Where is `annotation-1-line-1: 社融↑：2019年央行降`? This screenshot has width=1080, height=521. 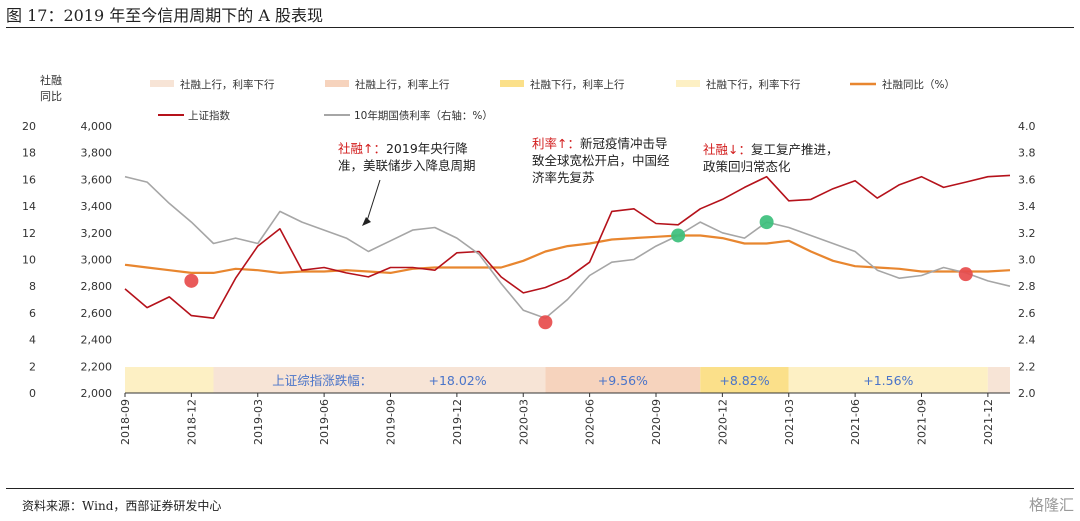 annotation-1-line-1: 社融↑：2019年央行降 is located at coordinates (403, 148).